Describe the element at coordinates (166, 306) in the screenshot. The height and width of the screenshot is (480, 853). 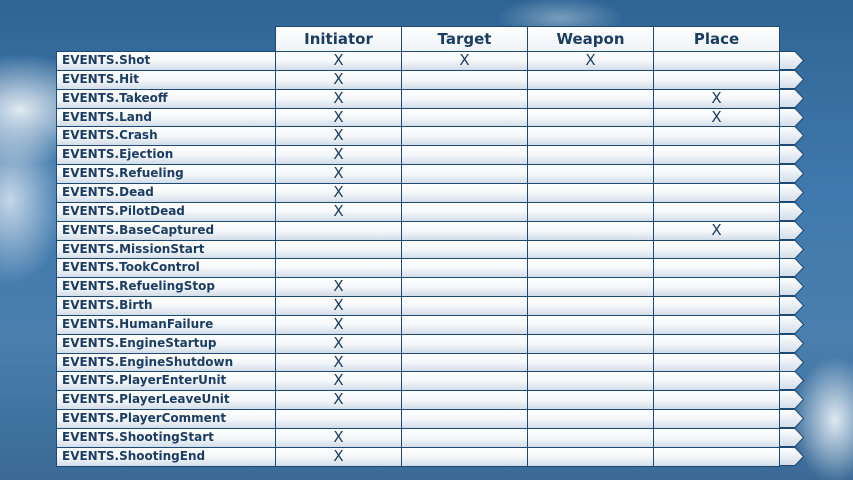
I see `event-name: EVENTS.Birth` at that location.